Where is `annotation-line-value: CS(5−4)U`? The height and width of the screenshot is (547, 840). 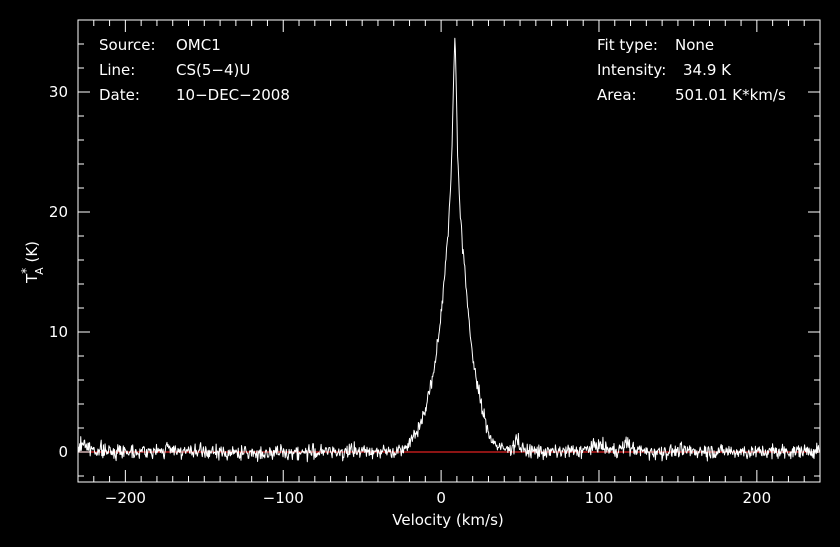
annotation-line-value: CS(5−4)U is located at coordinates (213, 70).